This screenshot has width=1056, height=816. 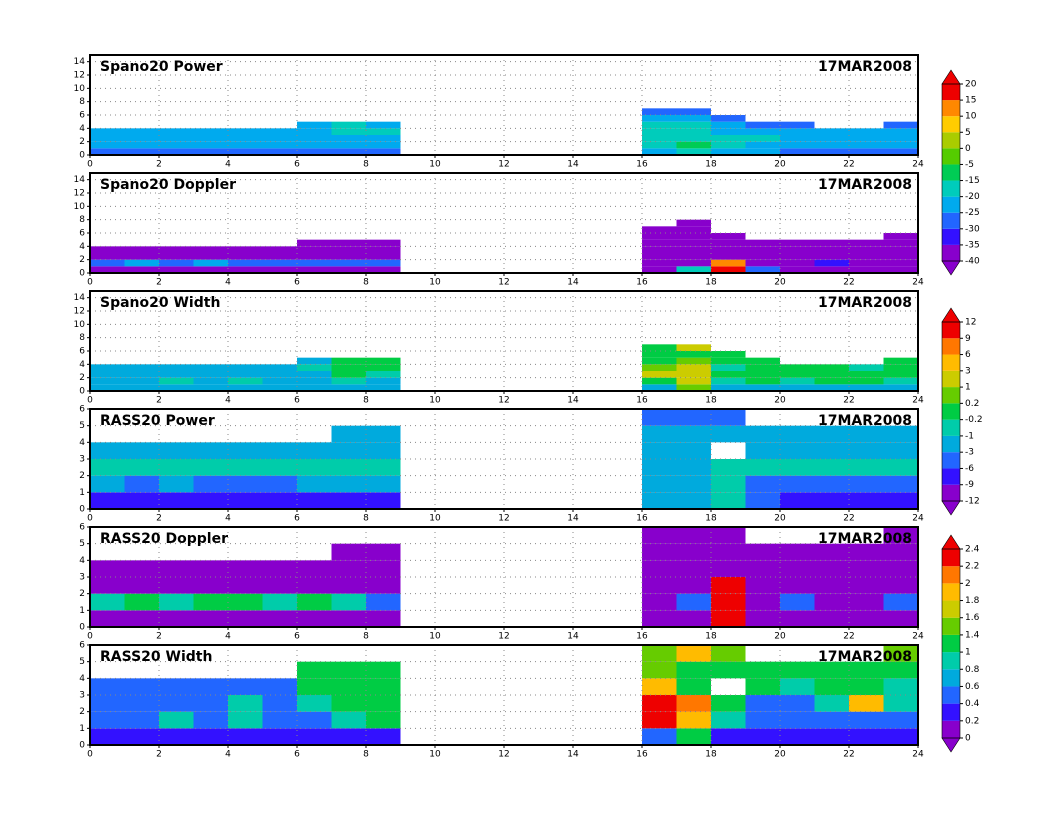 I want to click on x-tick-label: 24, so click(x=918, y=283).